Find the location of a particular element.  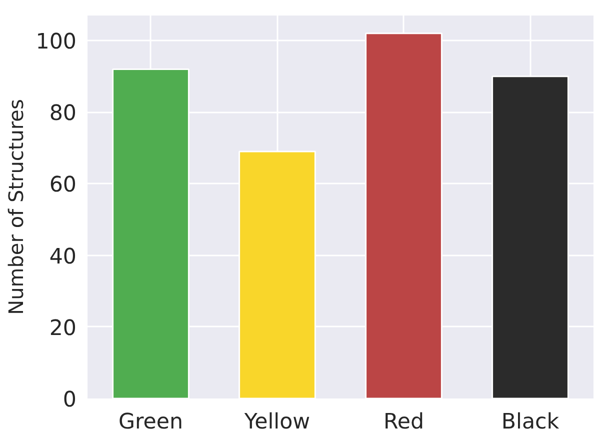

x-tick-label: Green is located at coordinates (151, 422).